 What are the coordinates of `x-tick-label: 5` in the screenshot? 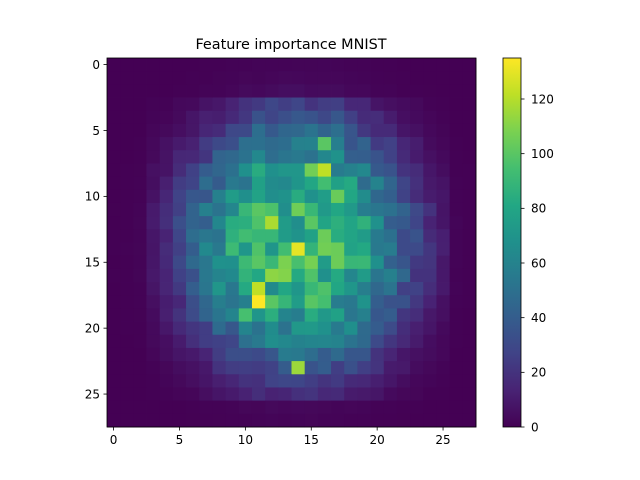 It's located at (180, 440).